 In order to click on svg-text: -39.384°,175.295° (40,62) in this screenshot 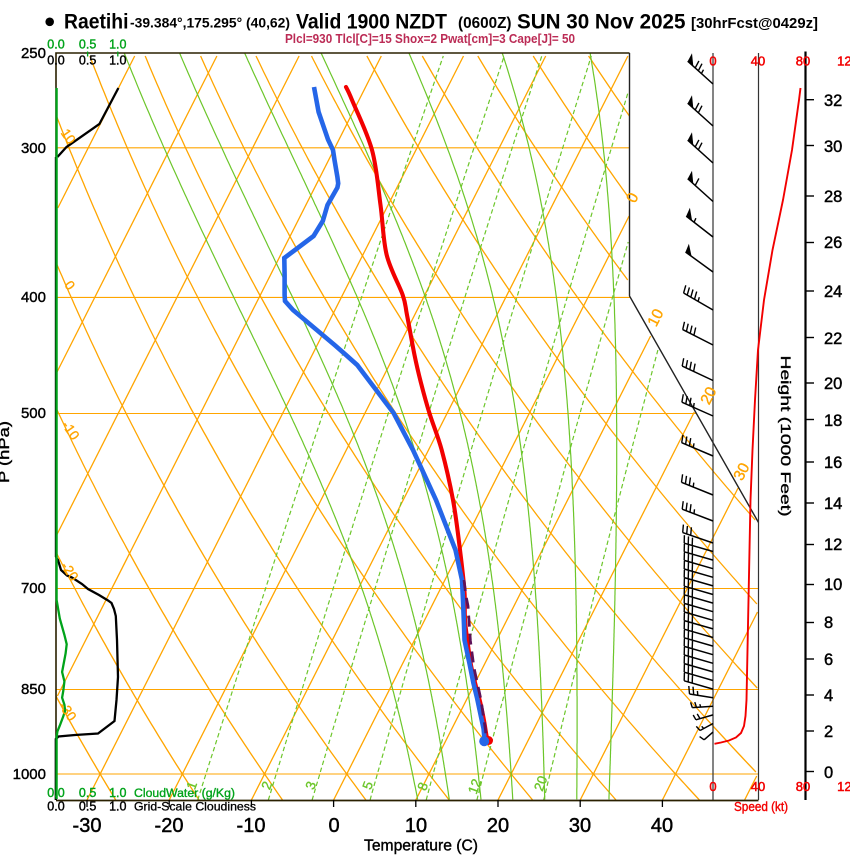, I will do `click(210, 23)`.